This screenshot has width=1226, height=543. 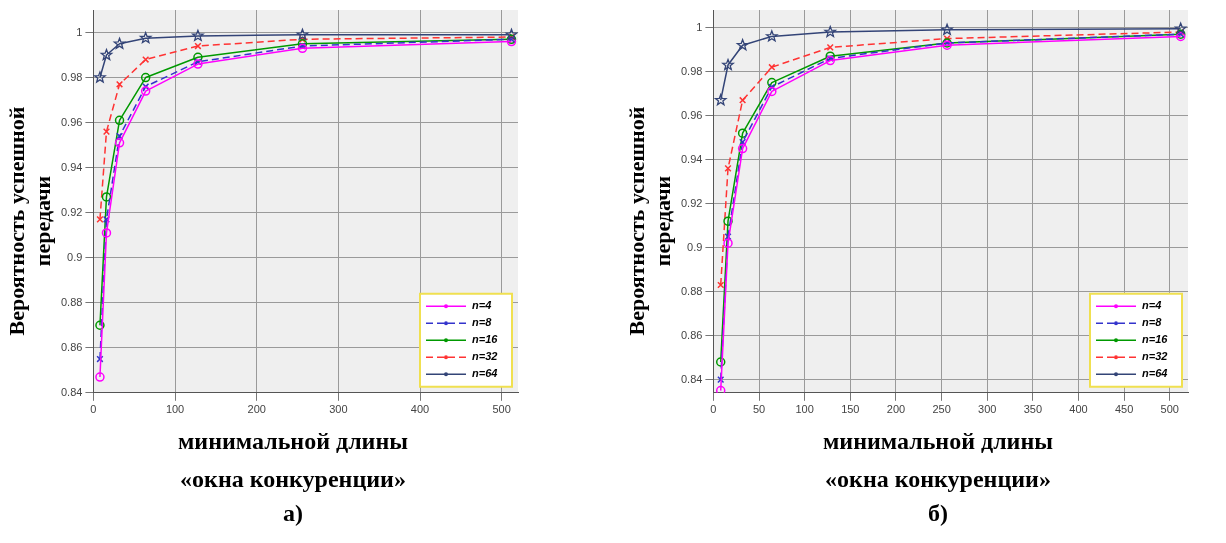 What do you see at coordinates (759, 409) in the screenshot?
I see `x-tick-label: 50` at bounding box center [759, 409].